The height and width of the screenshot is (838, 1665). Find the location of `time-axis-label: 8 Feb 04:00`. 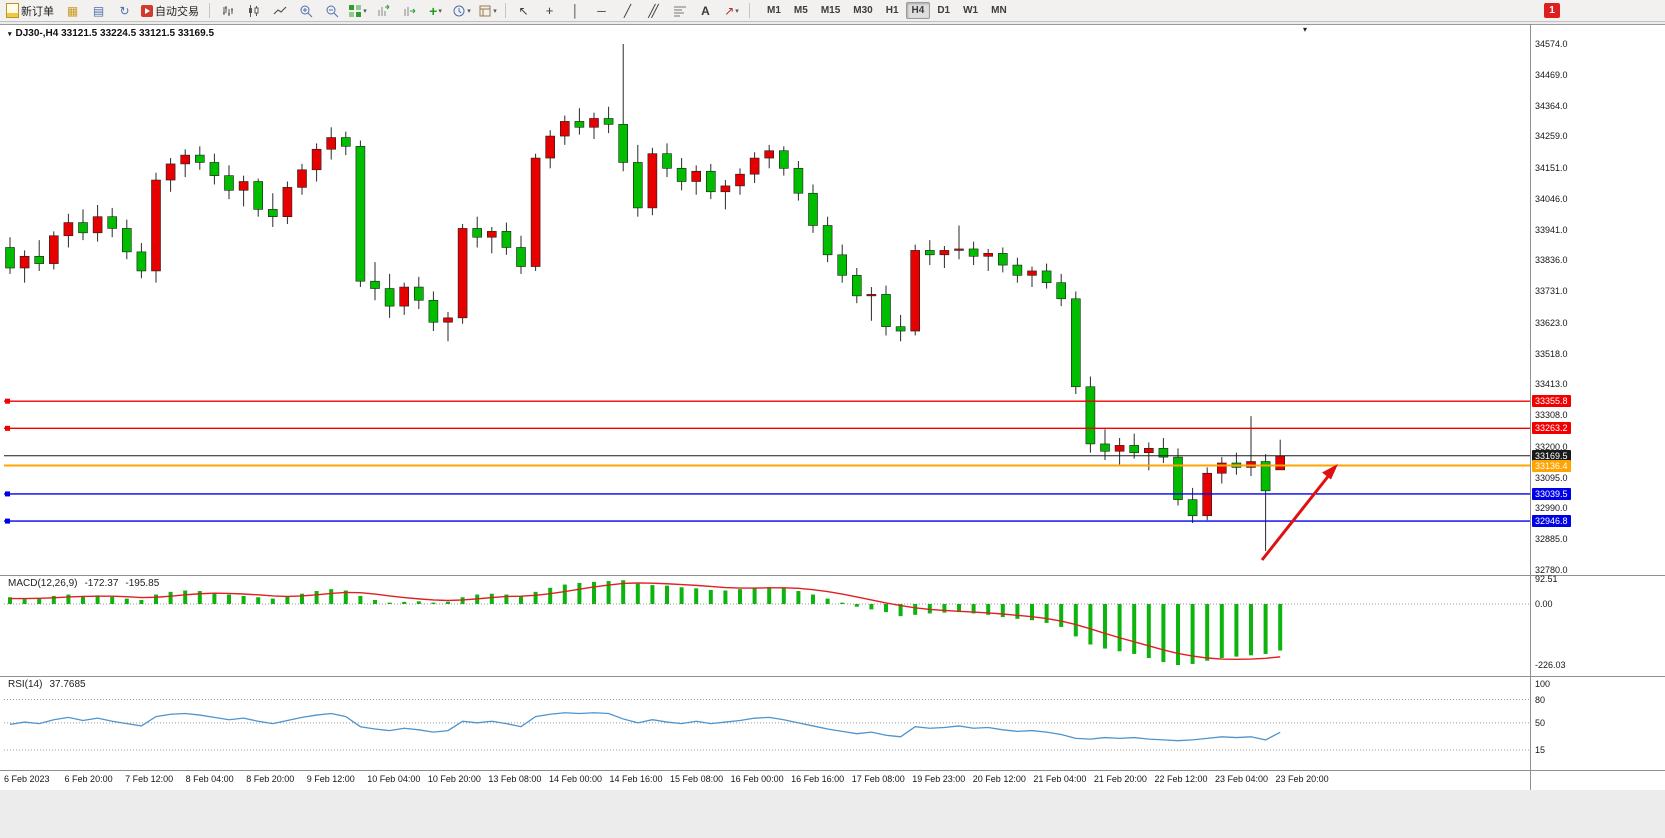

time-axis-label: 8 Feb 04:00 is located at coordinates (209, 779).